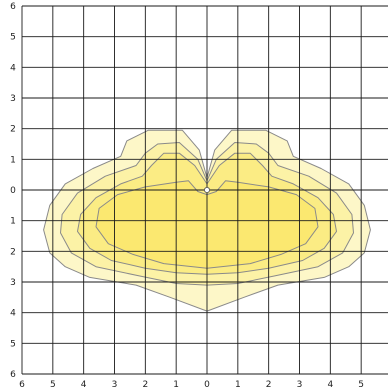 This screenshot has width=388, height=392. I want to click on y-tick-label: 0, so click(13, 191).